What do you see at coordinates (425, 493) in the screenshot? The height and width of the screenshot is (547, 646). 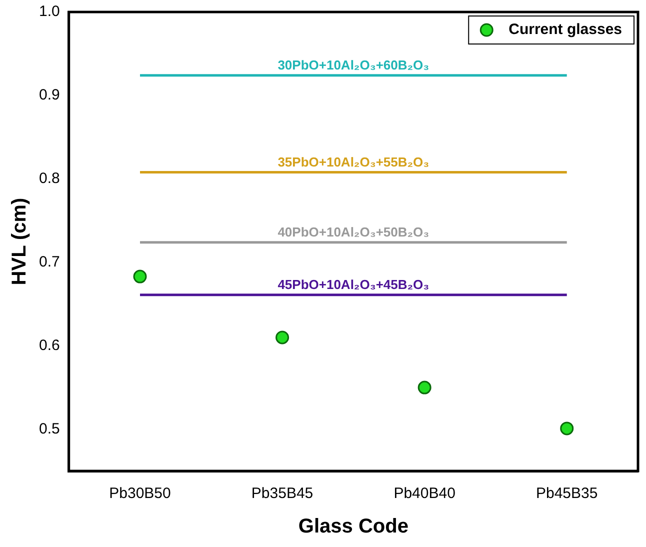 I see `x-tick-label: Pb40B40` at bounding box center [425, 493].